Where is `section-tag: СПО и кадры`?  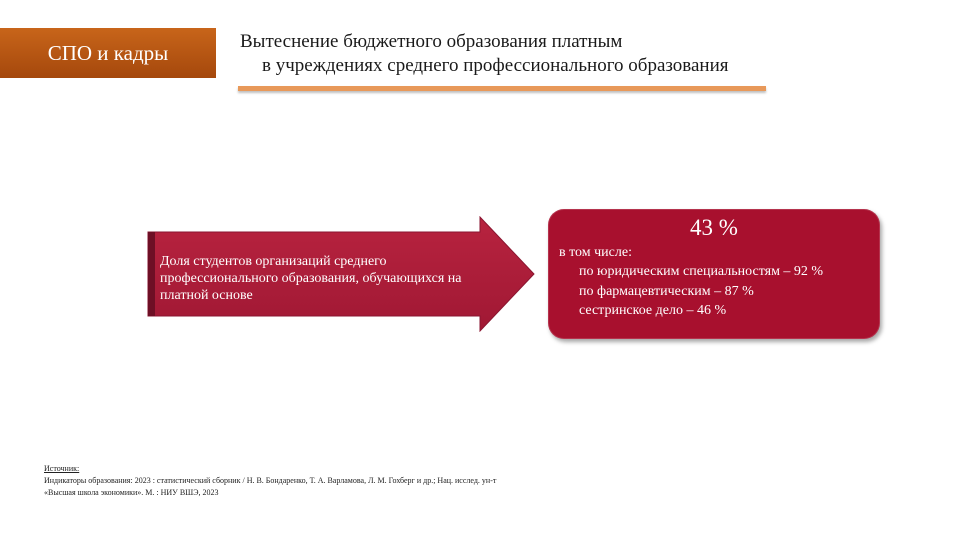 section-tag: СПО и кадры is located at coordinates (108, 53).